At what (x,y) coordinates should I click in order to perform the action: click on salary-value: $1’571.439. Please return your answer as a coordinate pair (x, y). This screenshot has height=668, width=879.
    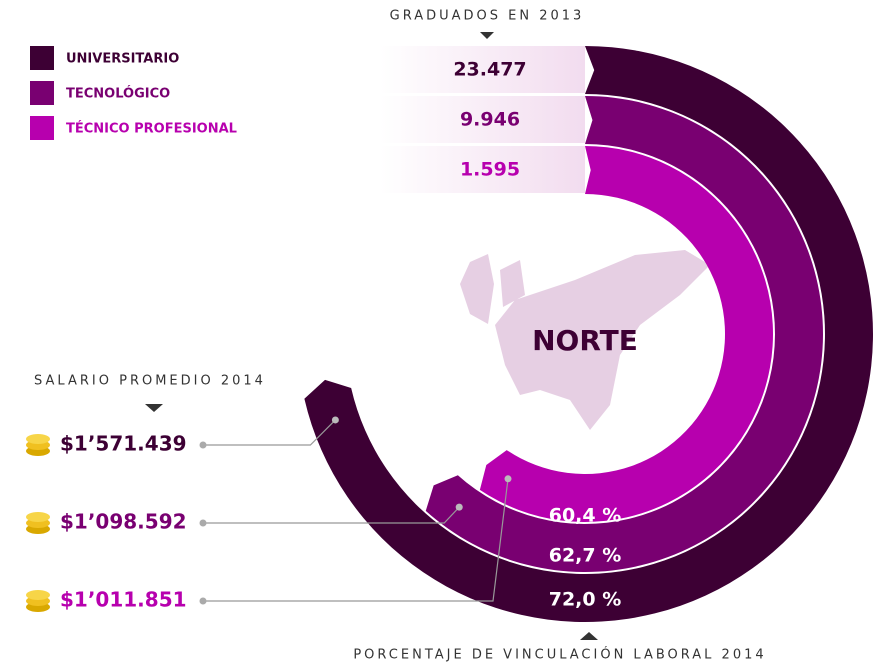
    Looking at the image, I should click on (123, 444).